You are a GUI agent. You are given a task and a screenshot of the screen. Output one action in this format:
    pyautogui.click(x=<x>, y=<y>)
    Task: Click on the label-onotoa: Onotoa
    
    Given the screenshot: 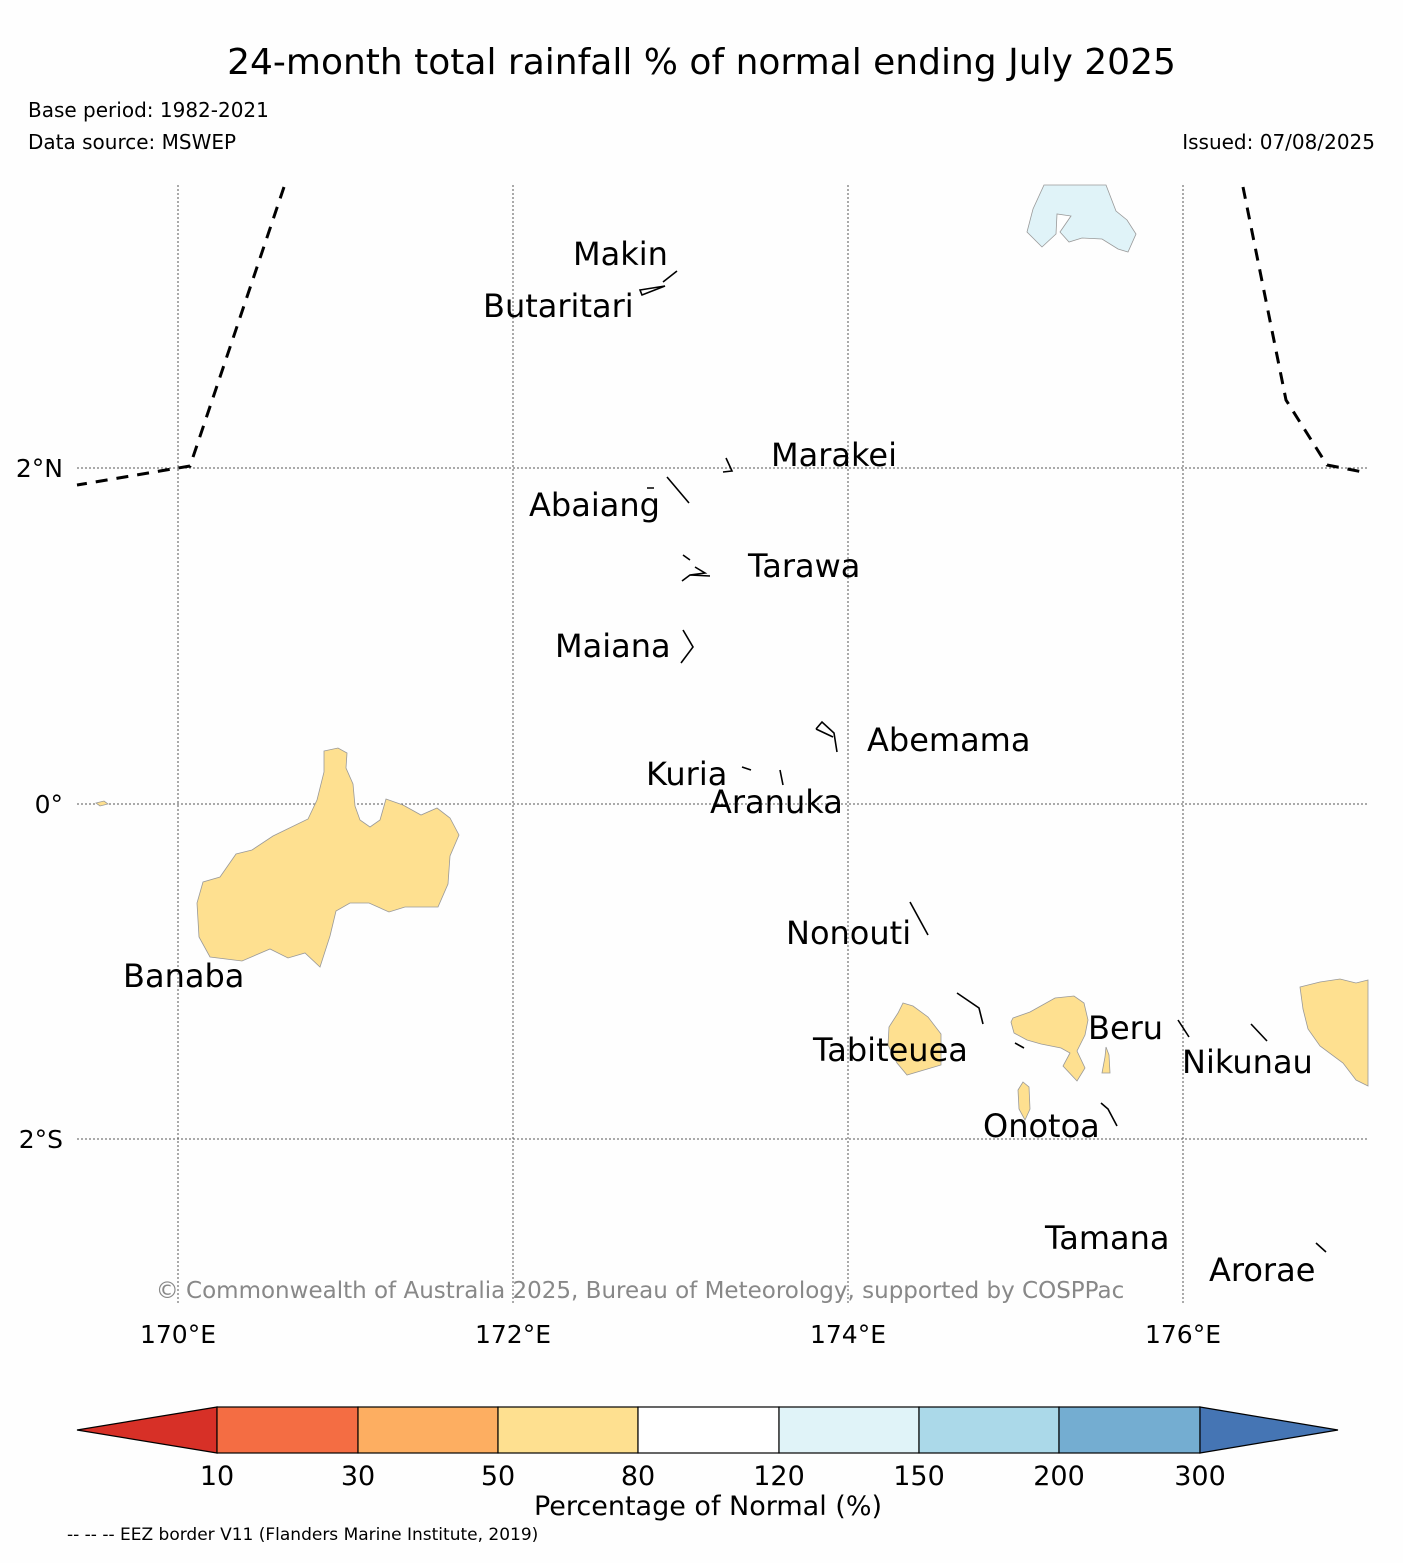 What is the action you would take?
    pyautogui.click(x=1041, y=1126)
    